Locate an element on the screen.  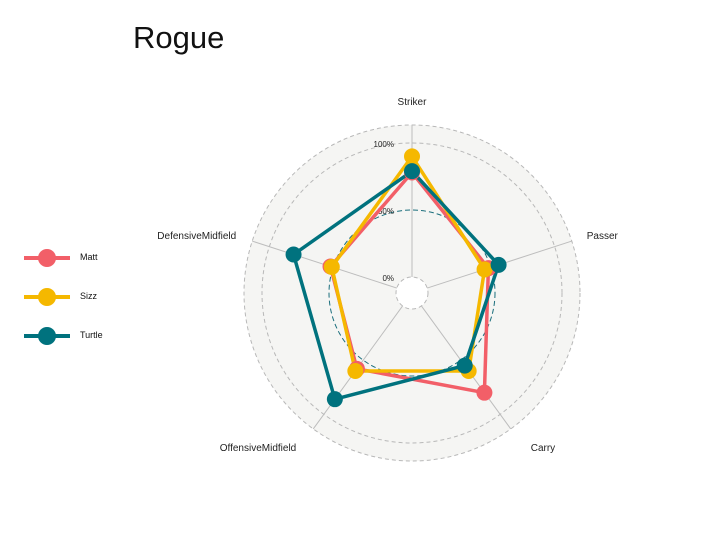
series-line-turtle is located at coordinates (396, 285).